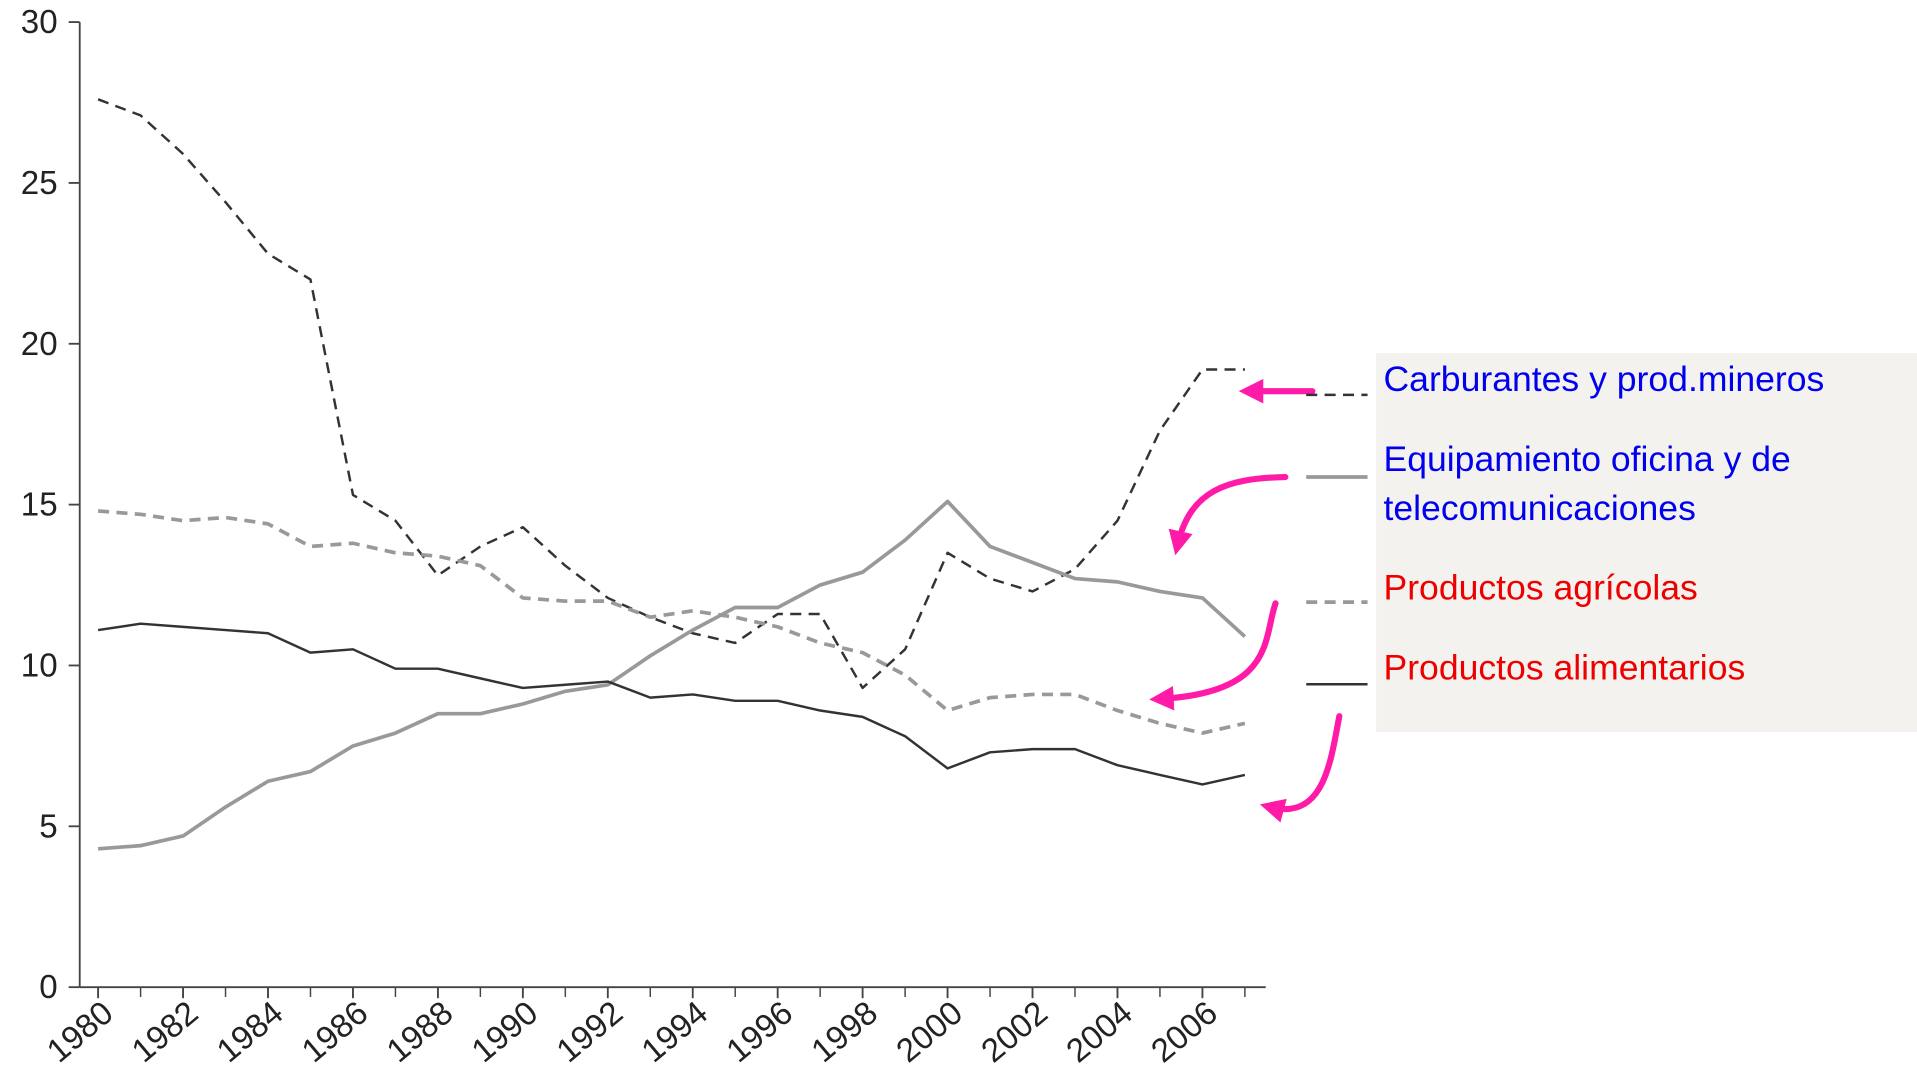  I want to click on y-tick-label: 20, so click(39, 344).